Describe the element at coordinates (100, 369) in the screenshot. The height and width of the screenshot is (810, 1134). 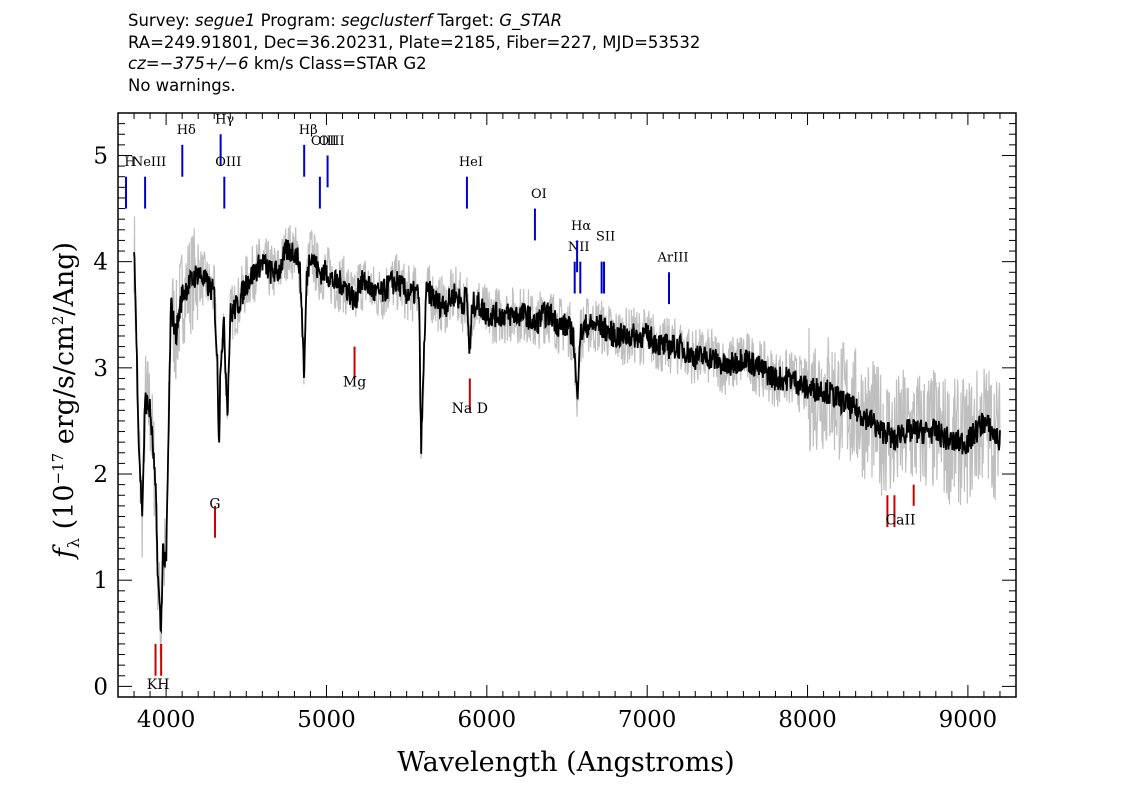
I see `y-tick-label: 3` at that location.